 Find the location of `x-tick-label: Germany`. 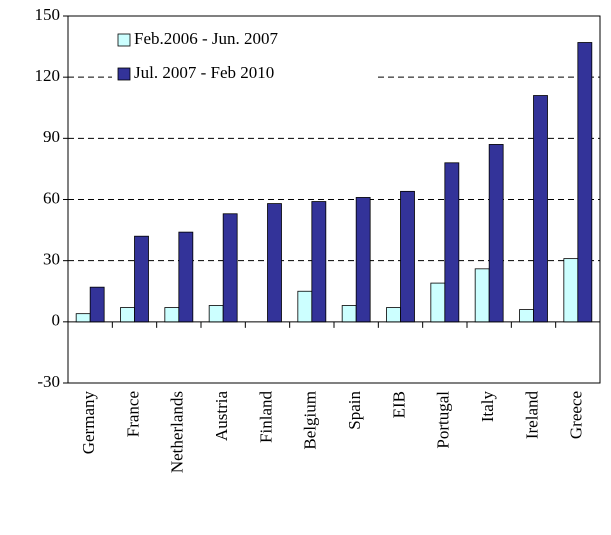

x-tick-label: Germany is located at coordinates (88, 423).